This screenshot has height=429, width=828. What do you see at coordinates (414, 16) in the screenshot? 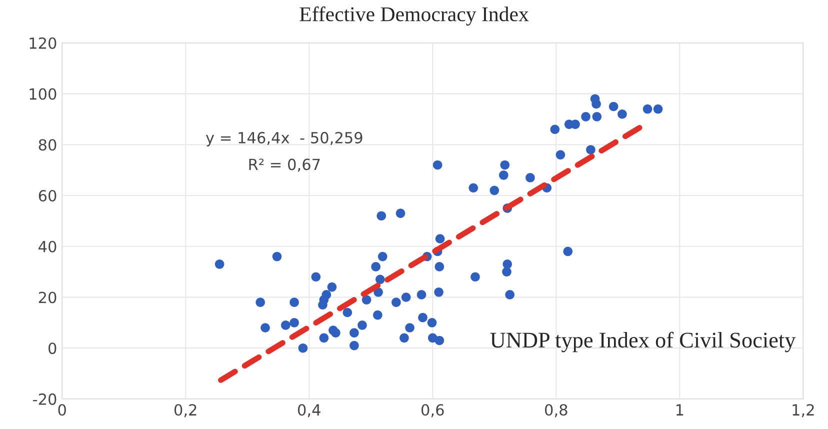
I see `chart-title: Effective Democracy Index` at bounding box center [414, 16].